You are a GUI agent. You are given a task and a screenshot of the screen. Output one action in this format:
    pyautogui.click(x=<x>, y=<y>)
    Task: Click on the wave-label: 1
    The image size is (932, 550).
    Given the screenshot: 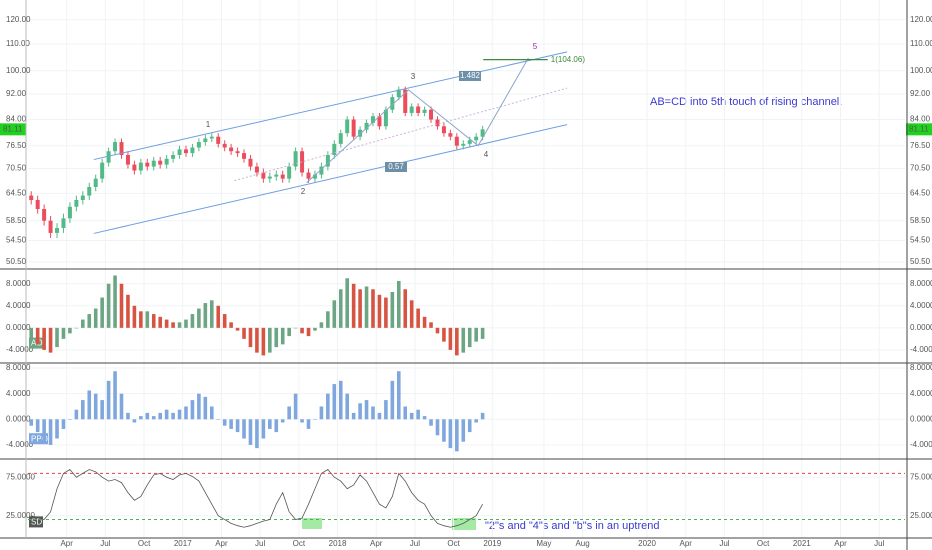 What is the action you would take?
    pyautogui.click(x=208, y=124)
    